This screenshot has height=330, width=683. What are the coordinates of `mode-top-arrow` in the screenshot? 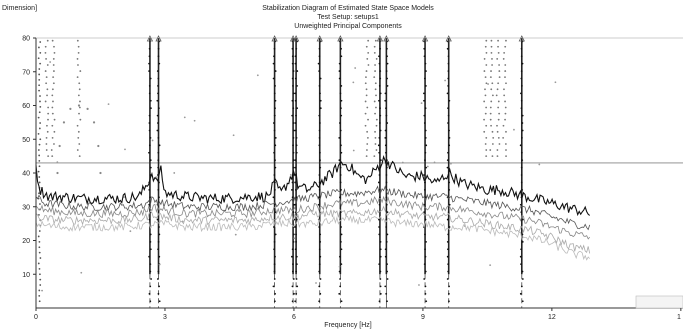 It's located at (386, 38).